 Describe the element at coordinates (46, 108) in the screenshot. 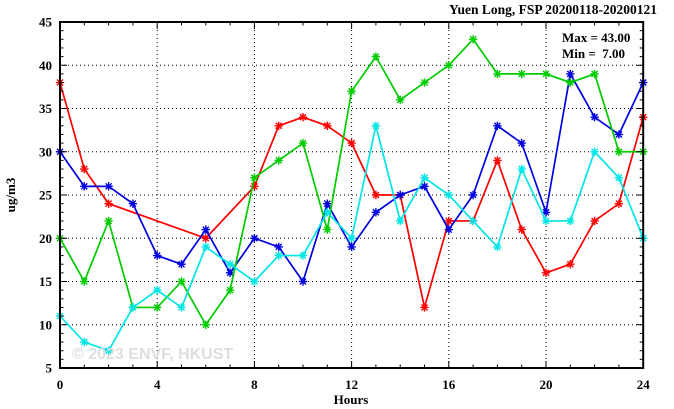

I see `y-tick-label: 35` at that location.